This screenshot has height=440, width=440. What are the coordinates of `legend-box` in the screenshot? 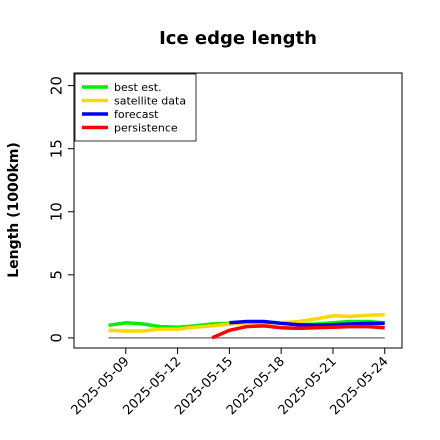 It's located at (135, 107).